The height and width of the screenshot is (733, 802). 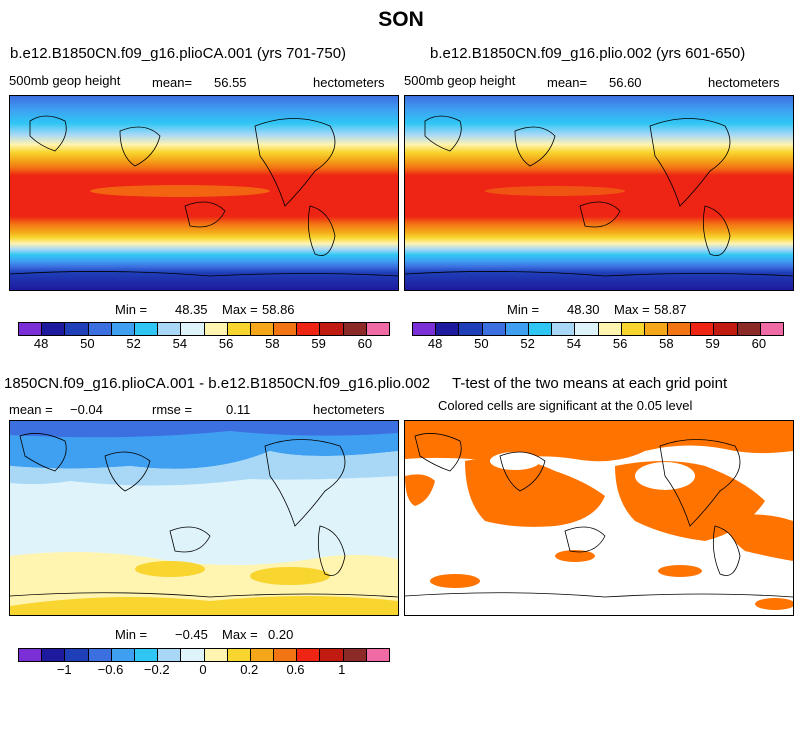 I want to click on panel2-min-value: 48.30, so click(x=583, y=309).